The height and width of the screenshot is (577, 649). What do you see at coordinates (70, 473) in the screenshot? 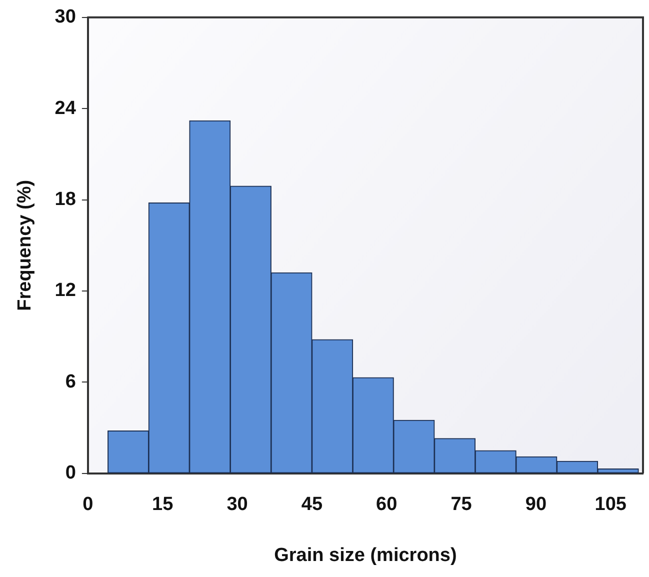
I see `y-tick-label: 0` at bounding box center [70, 473].